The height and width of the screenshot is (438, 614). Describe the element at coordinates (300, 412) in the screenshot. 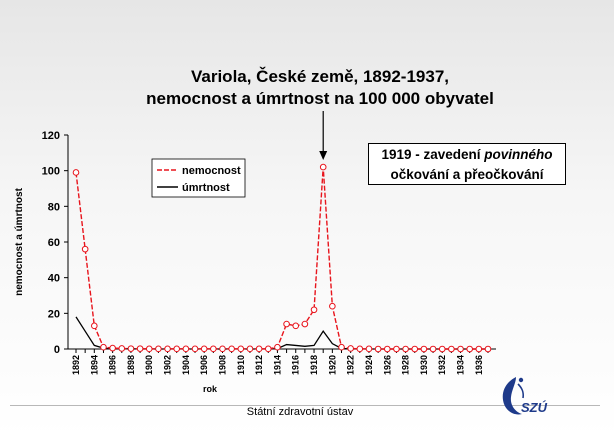

I see `footer-institution: Státní zdravotní ústav` at that location.